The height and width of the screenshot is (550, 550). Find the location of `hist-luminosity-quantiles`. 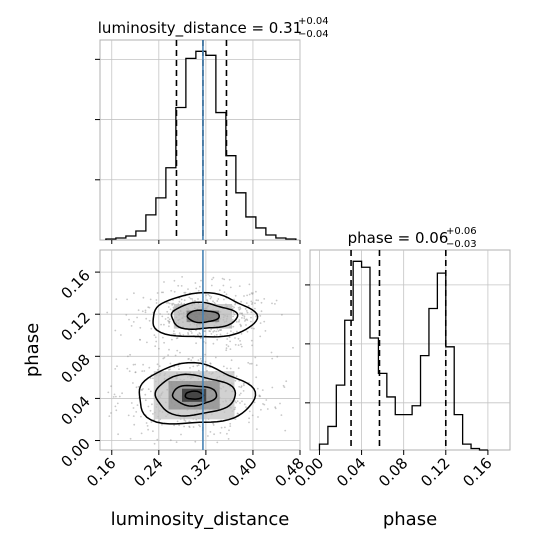

hist-luminosity-quantiles is located at coordinates (201, 140).